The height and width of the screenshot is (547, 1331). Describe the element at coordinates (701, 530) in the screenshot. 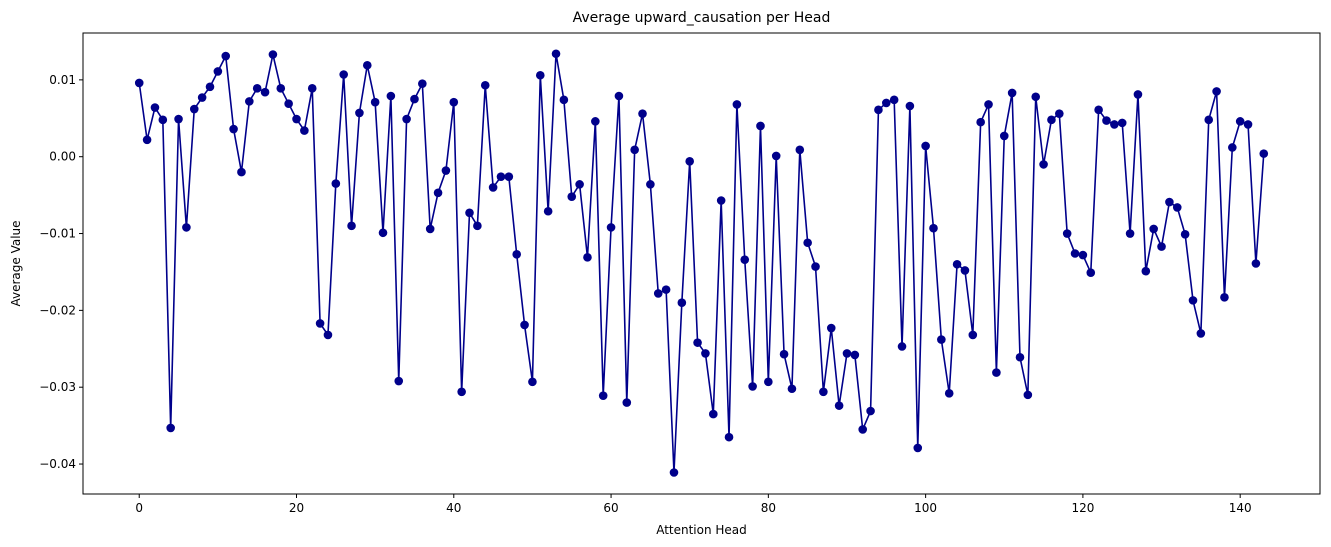

I see `x-axis-label: Attention Head` at that location.